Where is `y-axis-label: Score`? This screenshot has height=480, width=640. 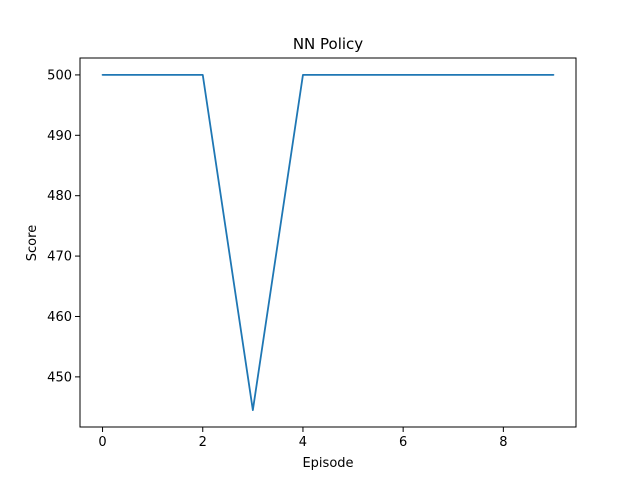 y-axis-label: Score is located at coordinates (32, 243).